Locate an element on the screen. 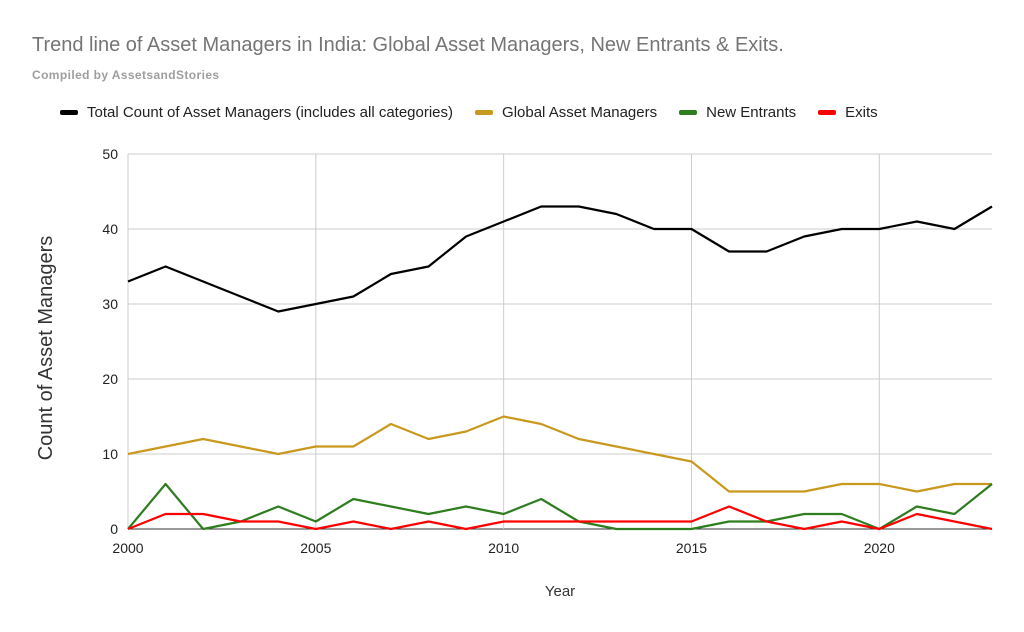 The height and width of the screenshot is (632, 1024). y-tick-label: 0 is located at coordinates (114, 529).